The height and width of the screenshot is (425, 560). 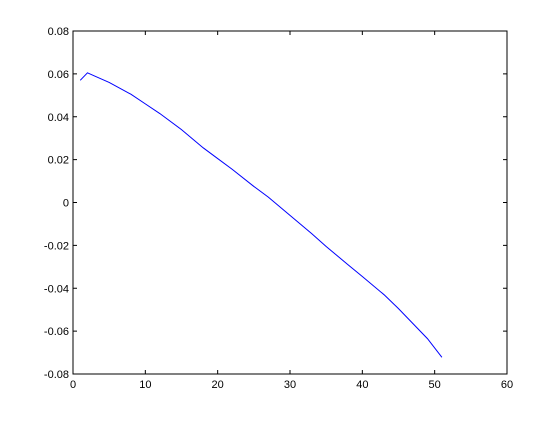 I want to click on y-tick-label: -0.04, so click(x=56, y=289).